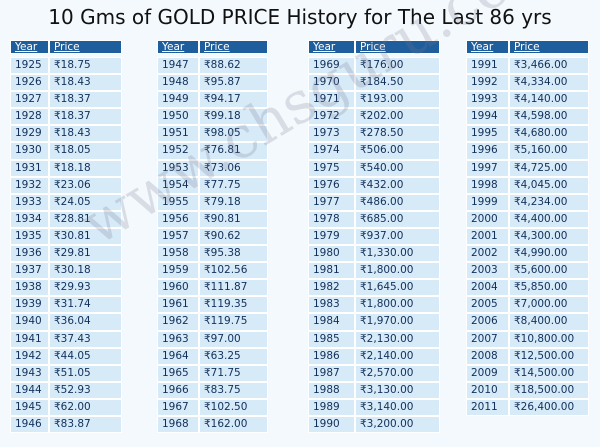 The image size is (600, 447). I want to click on table-row: 1972 ₹202.00, so click(374, 117).